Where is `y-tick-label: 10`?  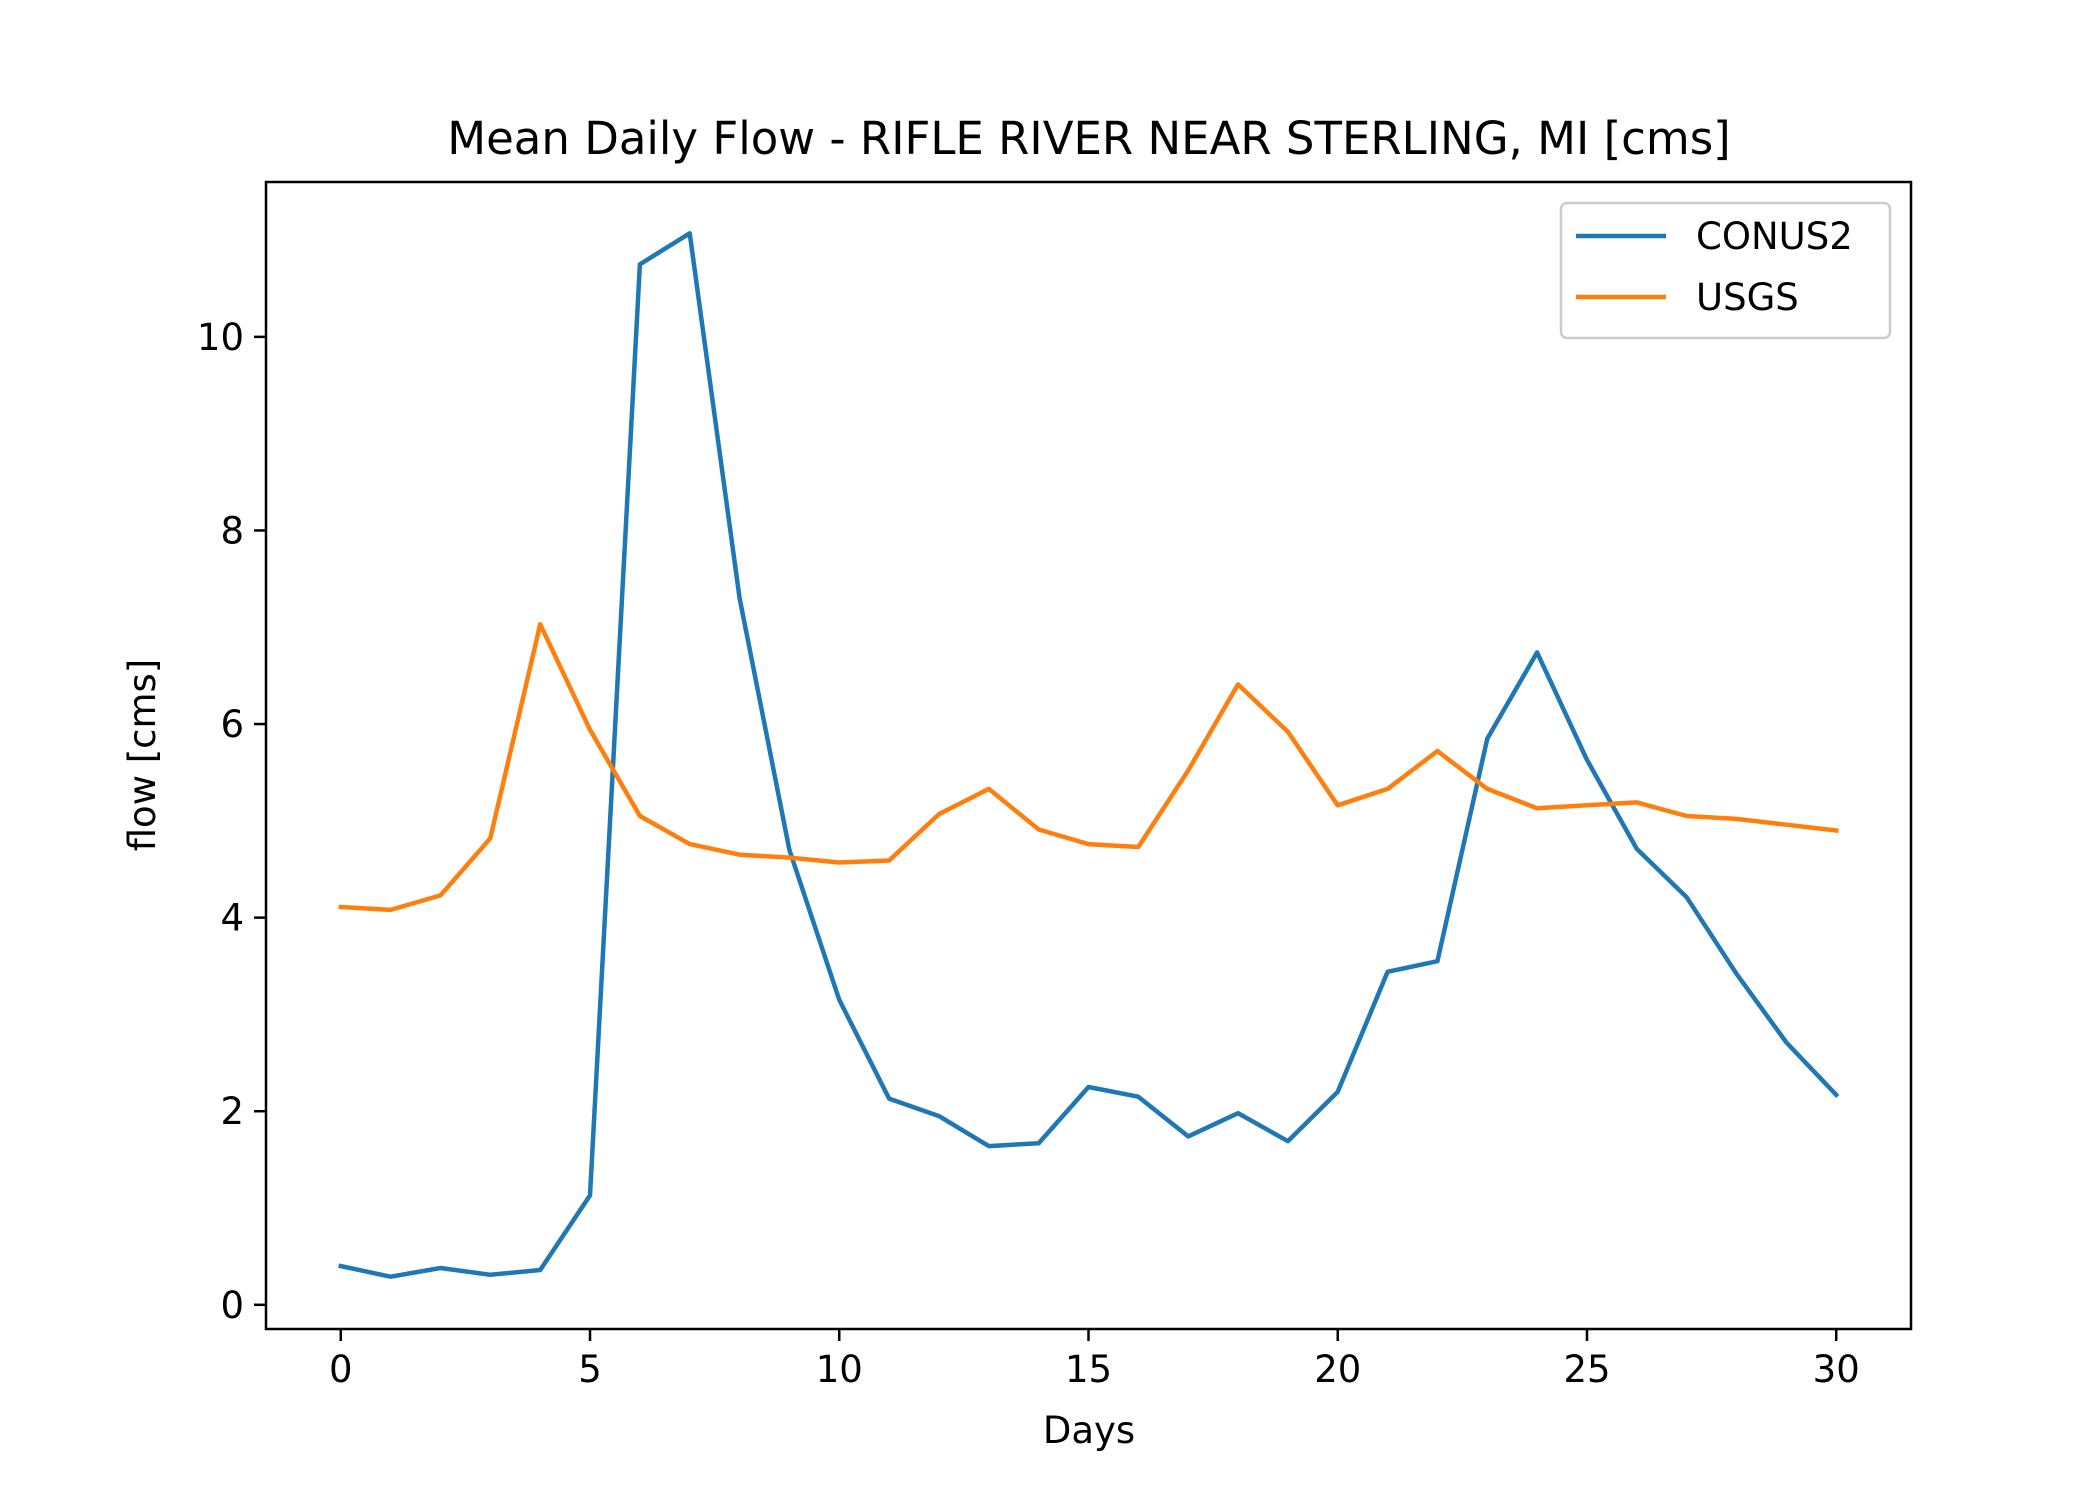 y-tick-label: 10 is located at coordinates (220, 337).